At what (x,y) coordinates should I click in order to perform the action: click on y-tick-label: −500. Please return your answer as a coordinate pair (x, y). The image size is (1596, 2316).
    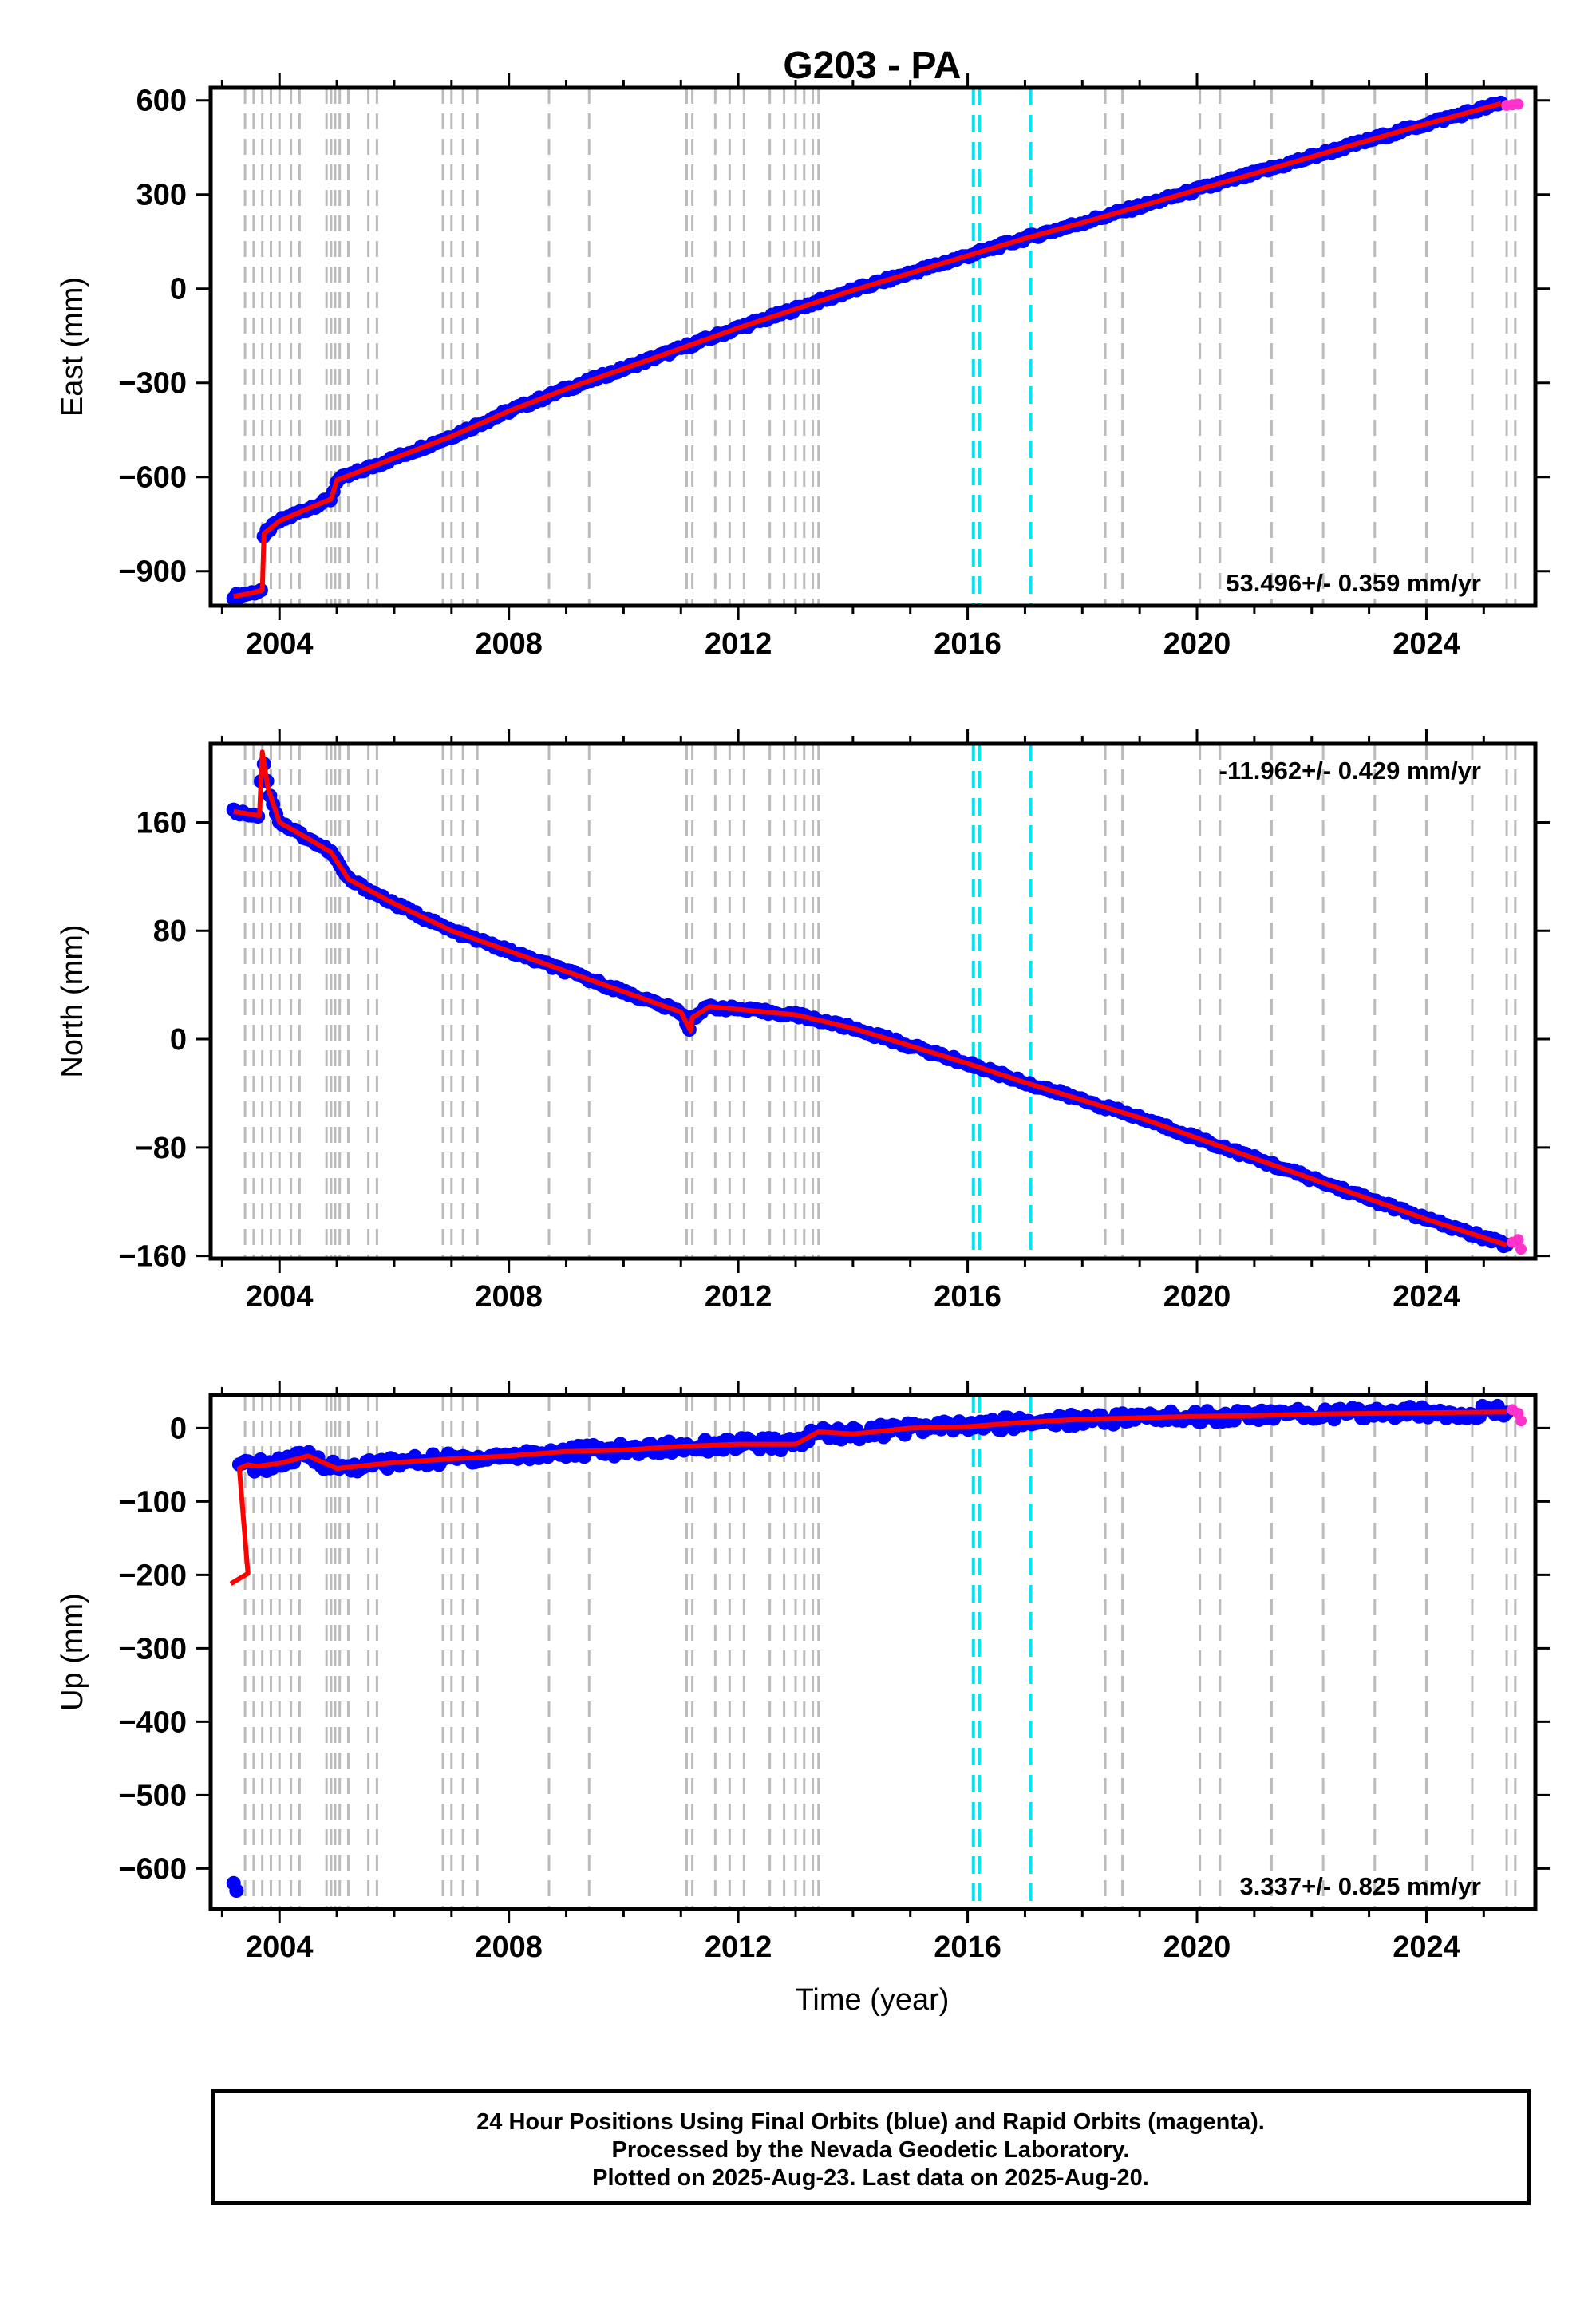
    Looking at the image, I should click on (152, 1795).